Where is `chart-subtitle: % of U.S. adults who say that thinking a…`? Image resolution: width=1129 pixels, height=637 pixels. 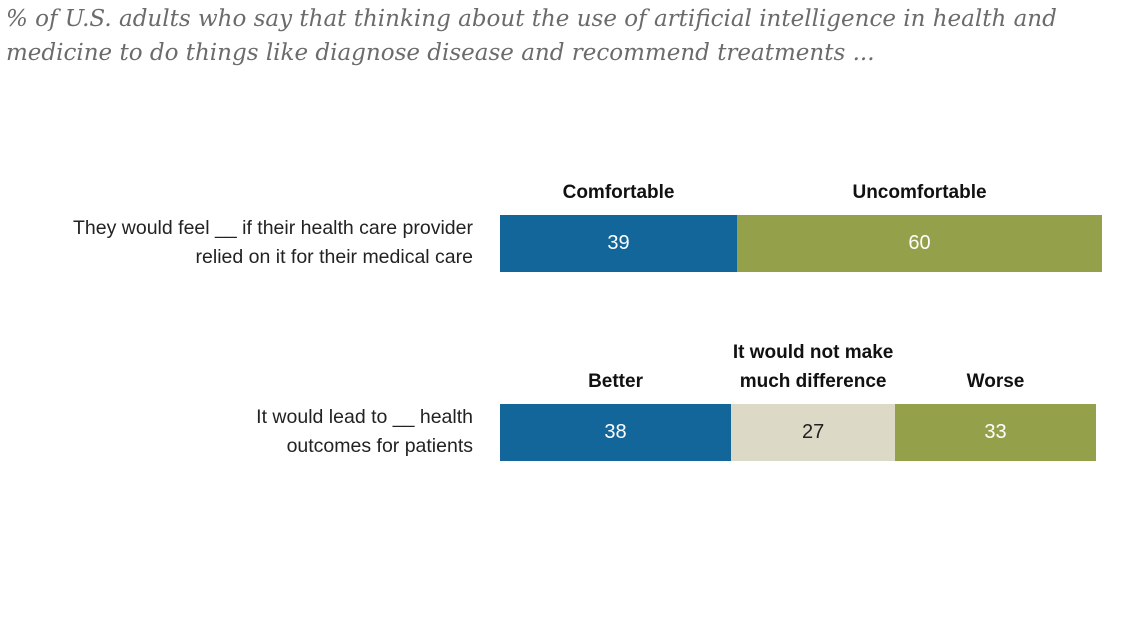 chart-subtitle: % of U.S. adults who say that thinking a… is located at coordinates (531, 36).